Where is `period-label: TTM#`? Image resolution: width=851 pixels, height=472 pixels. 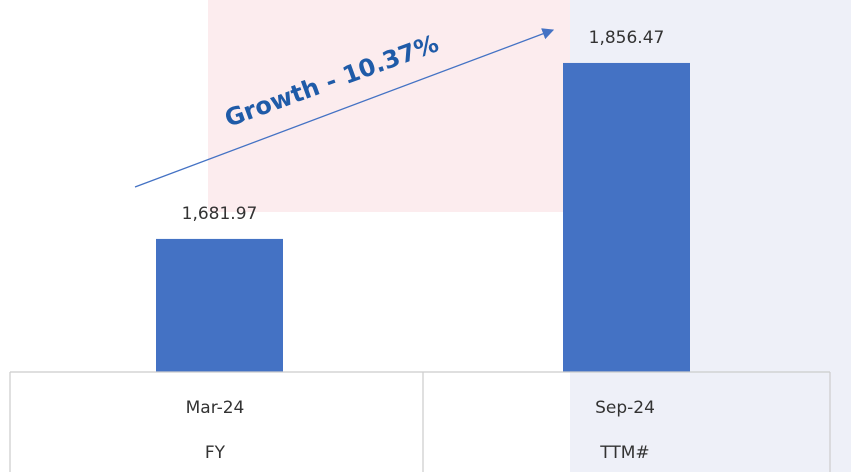 period-label: TTM# is located at coordinates (624, 453).